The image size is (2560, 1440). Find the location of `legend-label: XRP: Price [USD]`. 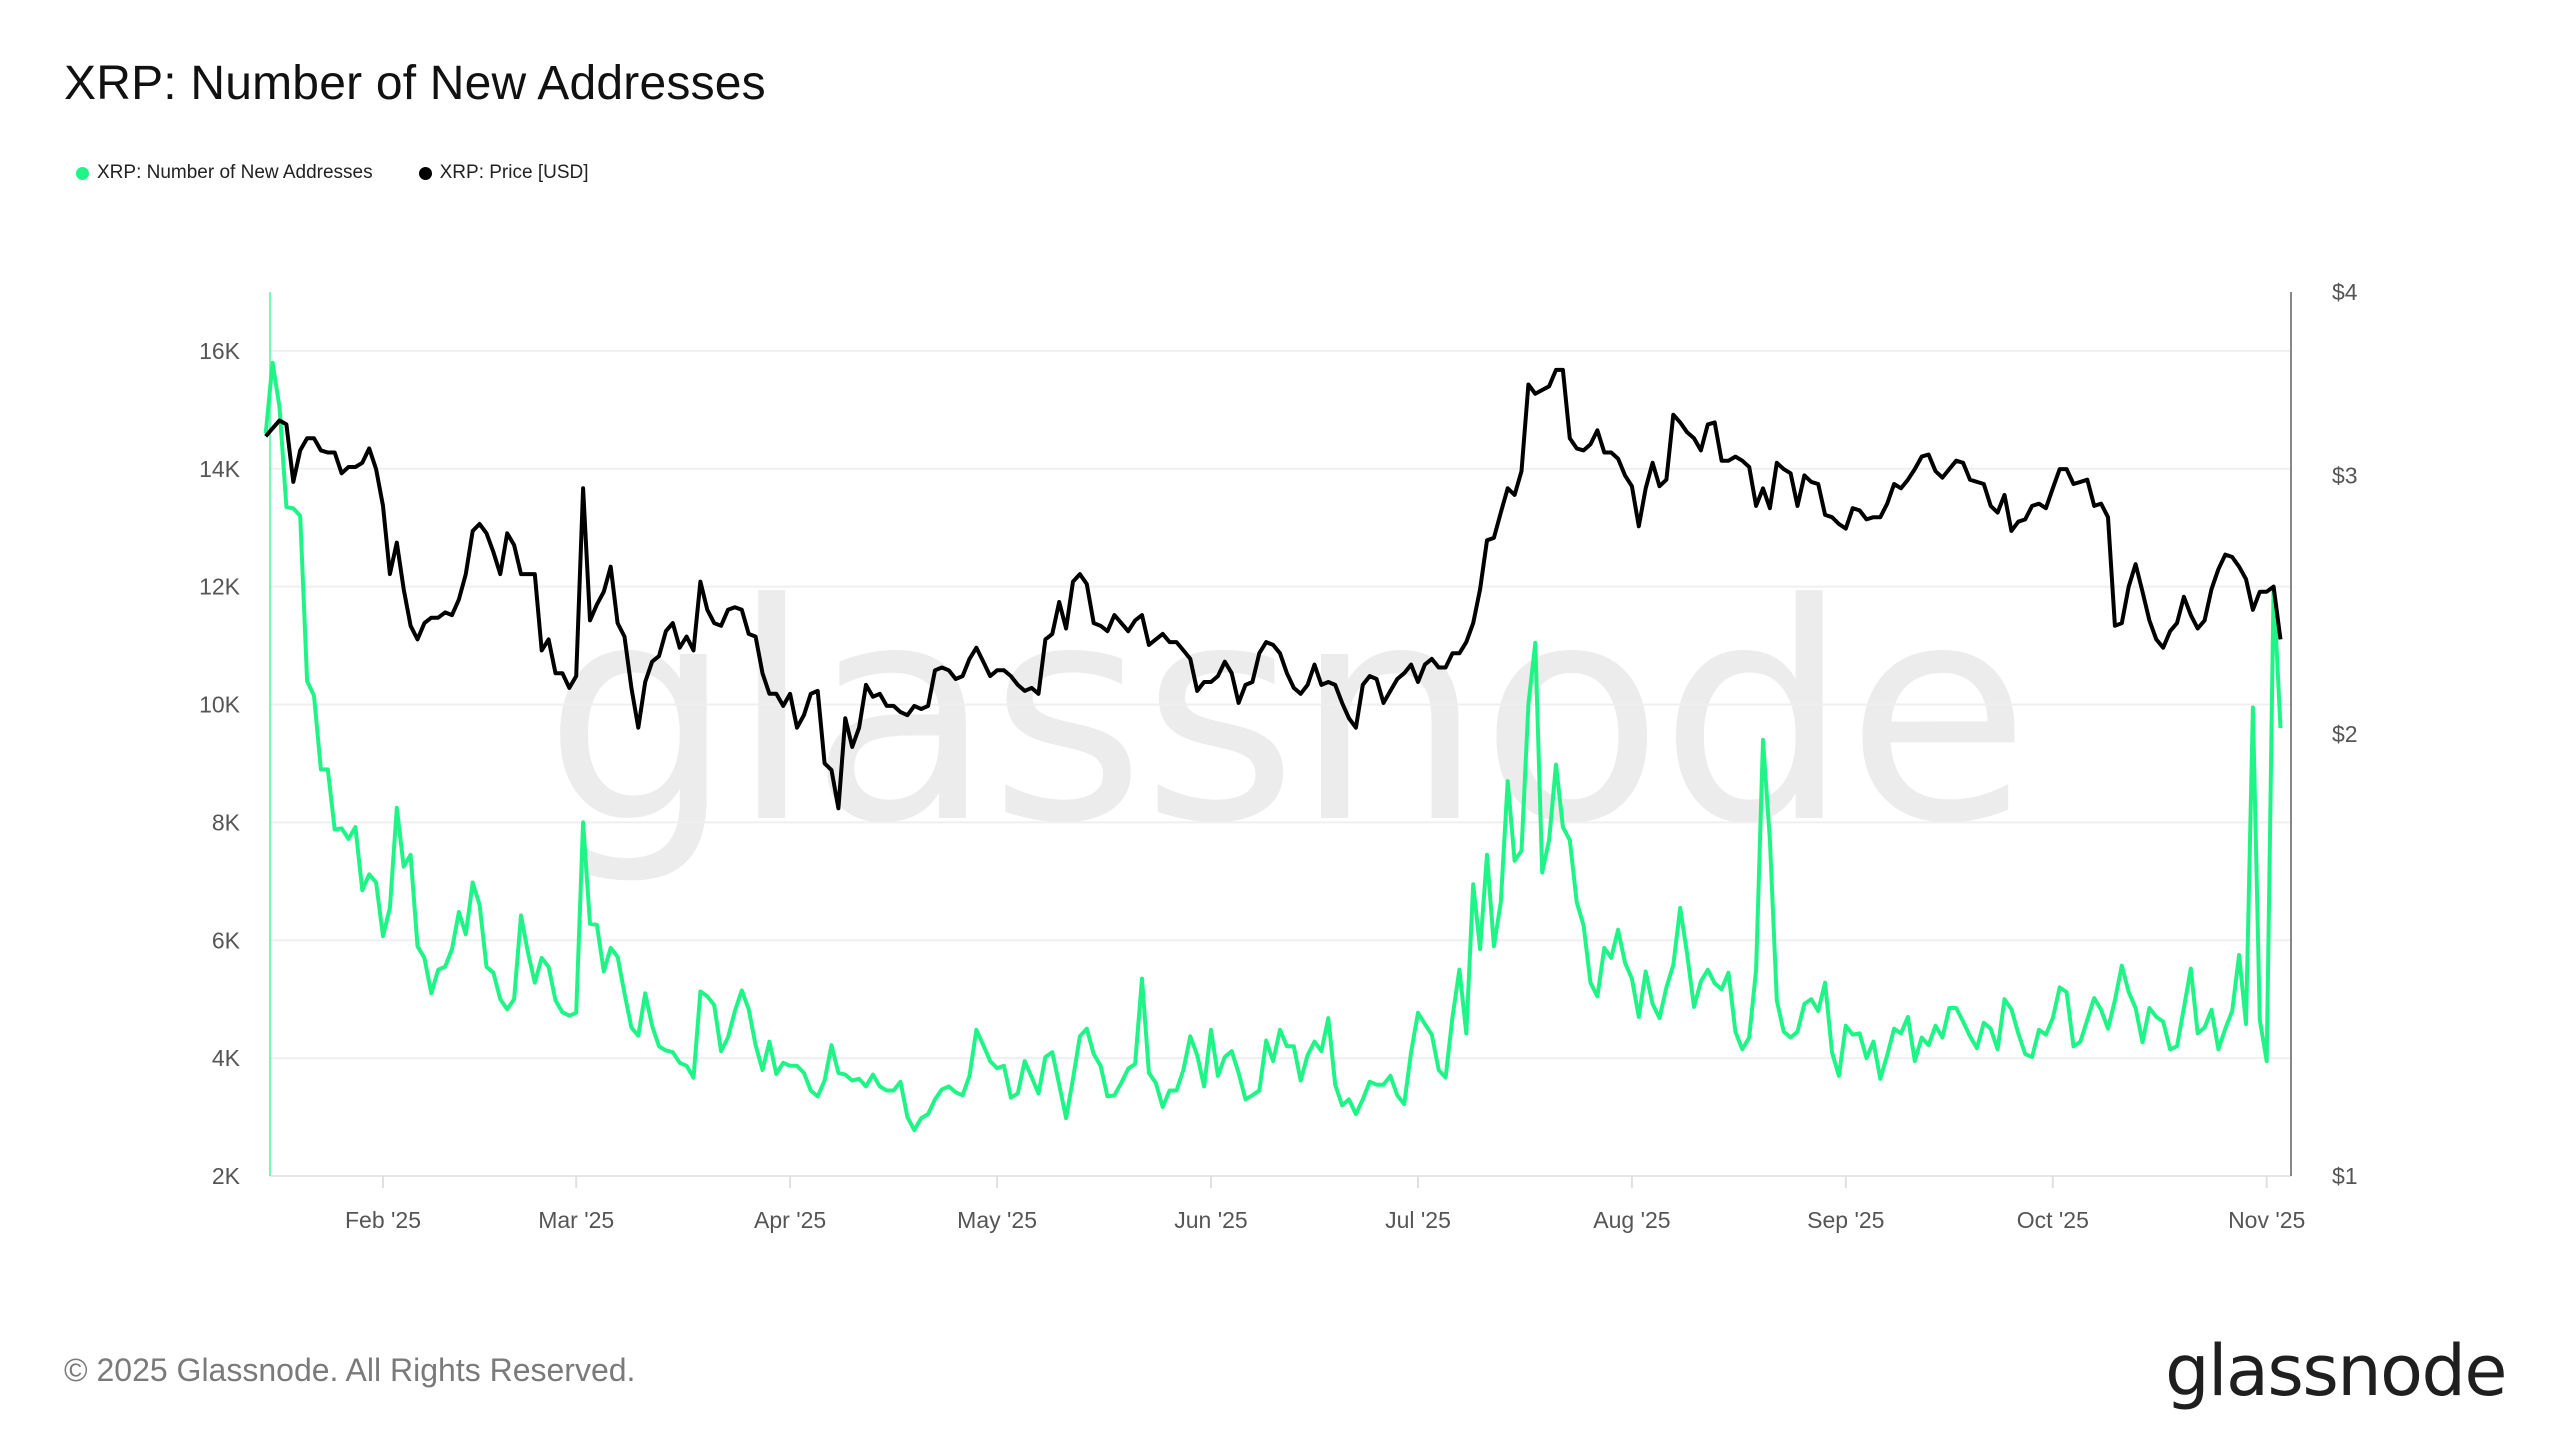

legend-label: XRP: Price [USD] is located at coordinates (514, 172).